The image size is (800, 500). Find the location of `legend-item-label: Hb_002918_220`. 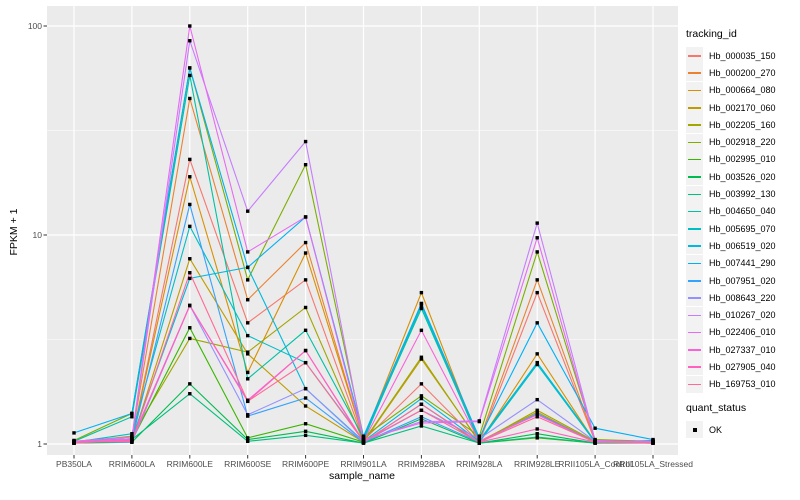

legend-item-label: Hb_002918_220 is located at coordinates (742, 142).